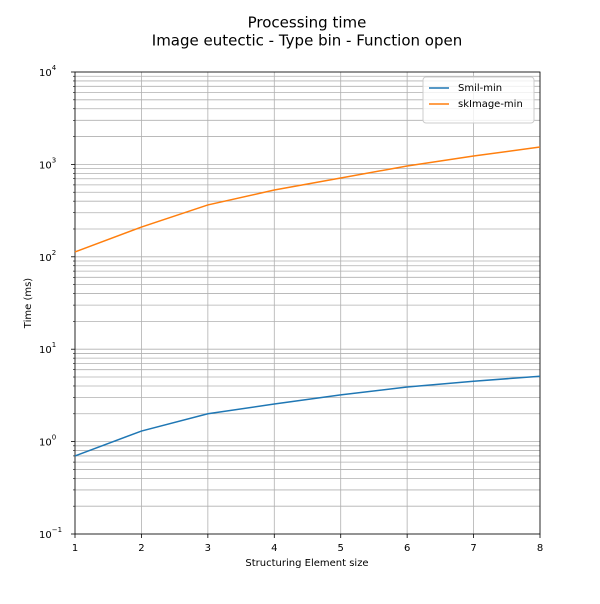  I want to click on y-tick-label: 10¹, so click(47, 348).